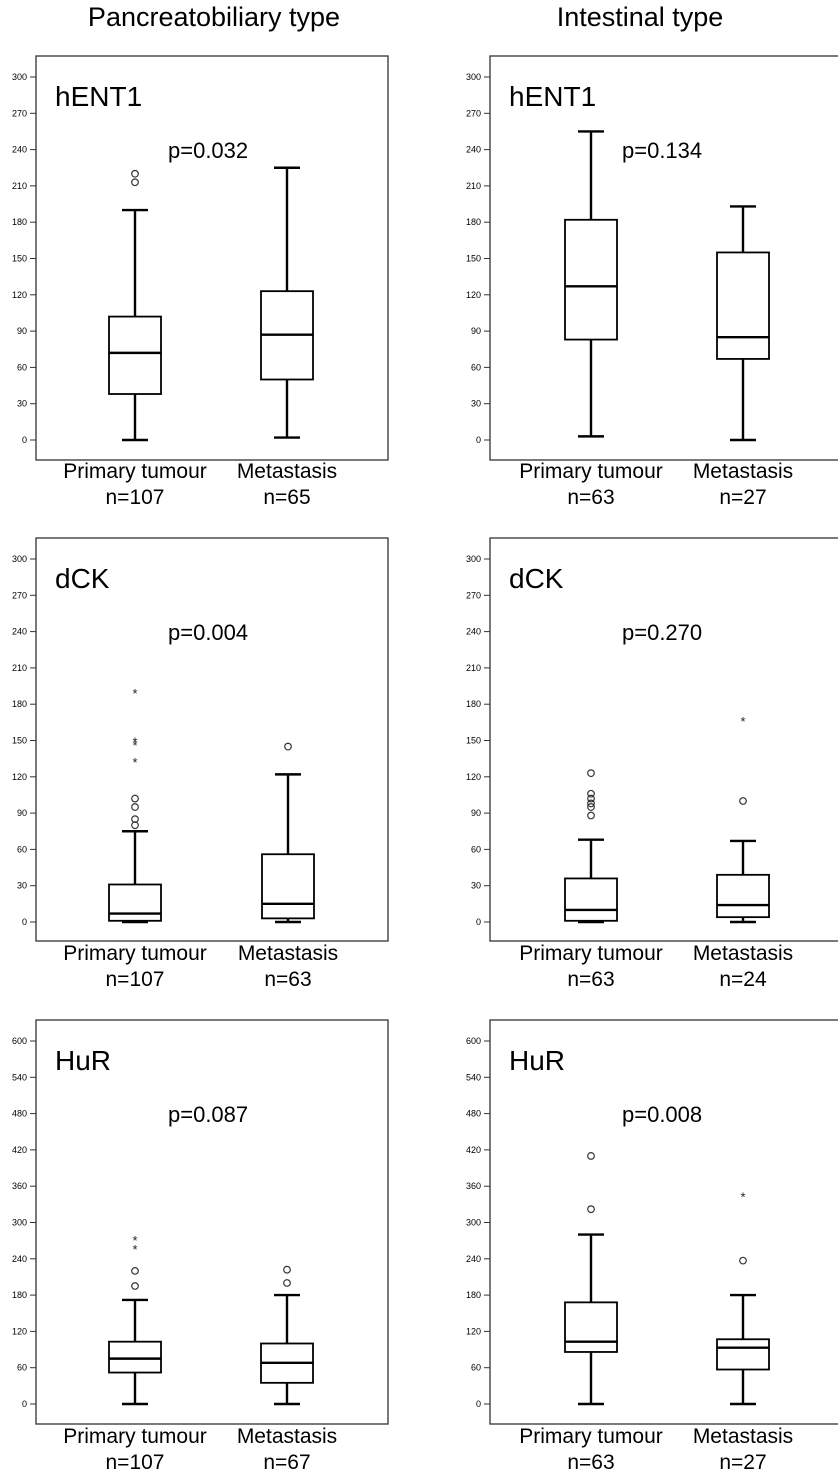  I want to click on panel-6-frame, so click(663, 1222).